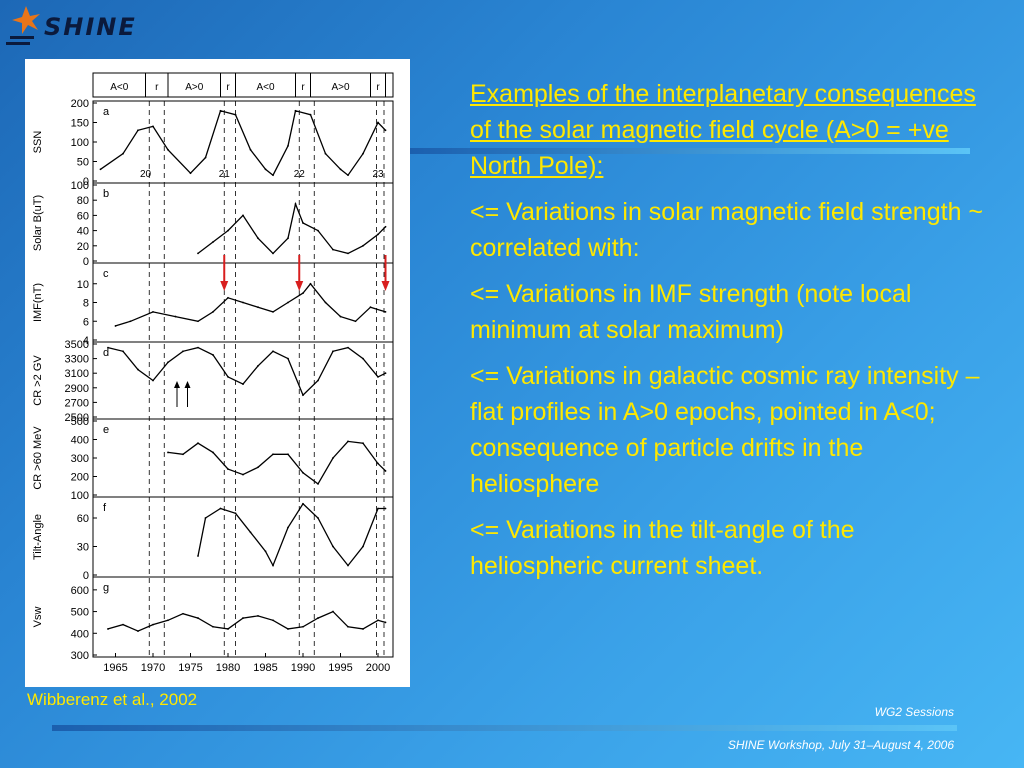 The width and height of the screenshot is (1024, 768). Describe the element at coordinates (265, 87) in the screenshot. I see `epoch-label: A<0` at that location.